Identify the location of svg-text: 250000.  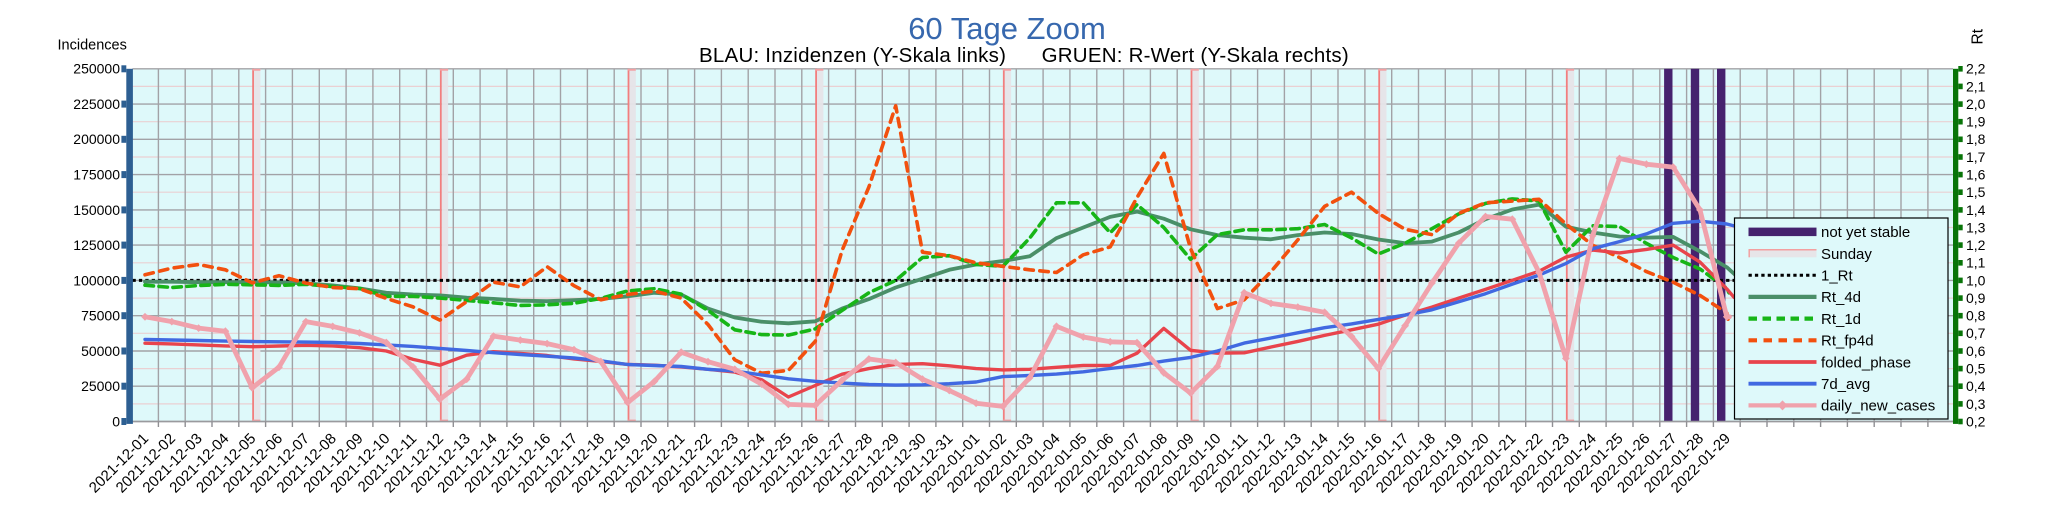
(96, 69).